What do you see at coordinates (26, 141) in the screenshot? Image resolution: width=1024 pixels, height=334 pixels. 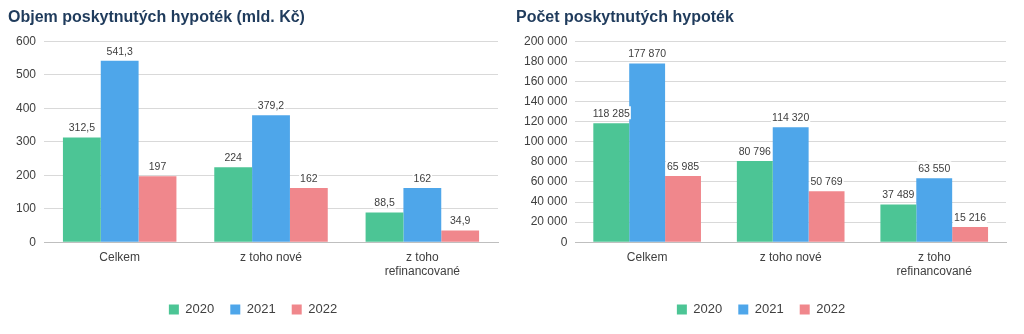 I see `y-tick-label: 300` at bounding box center [26, 141].